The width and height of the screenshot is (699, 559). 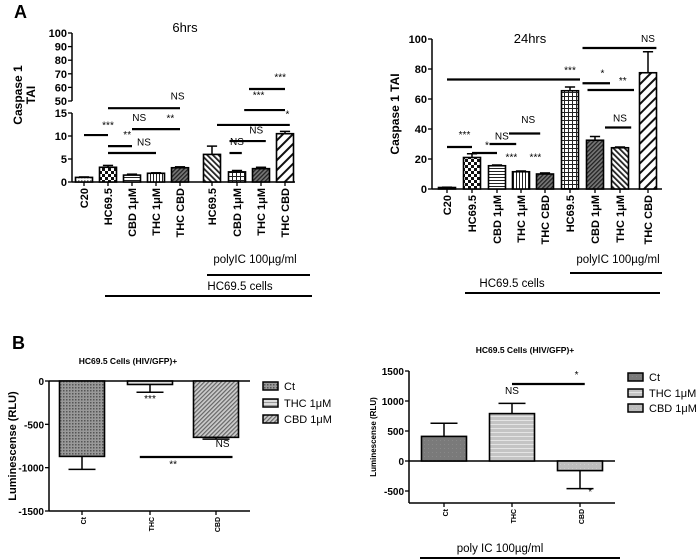 What do you see at coordinates (530, 38) in the screenshot?
I see `chart-title: 24hrs` at bounding box center [530, 38].